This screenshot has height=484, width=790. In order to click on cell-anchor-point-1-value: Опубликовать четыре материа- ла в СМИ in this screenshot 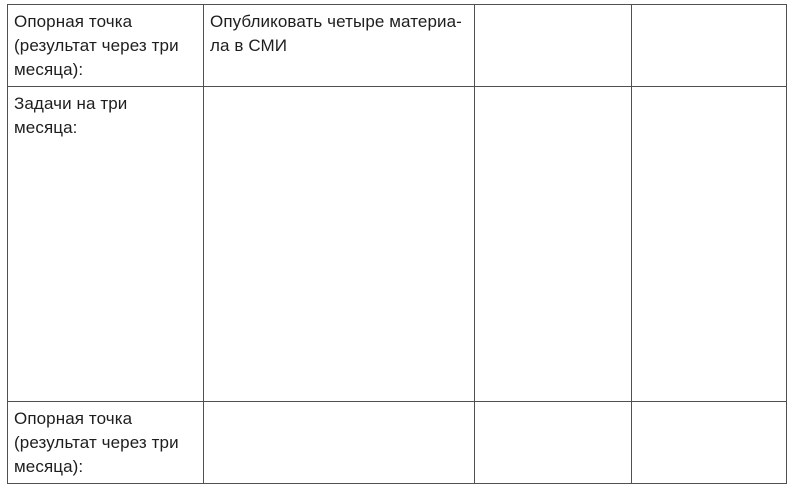, I will do `click(339, 45)`.